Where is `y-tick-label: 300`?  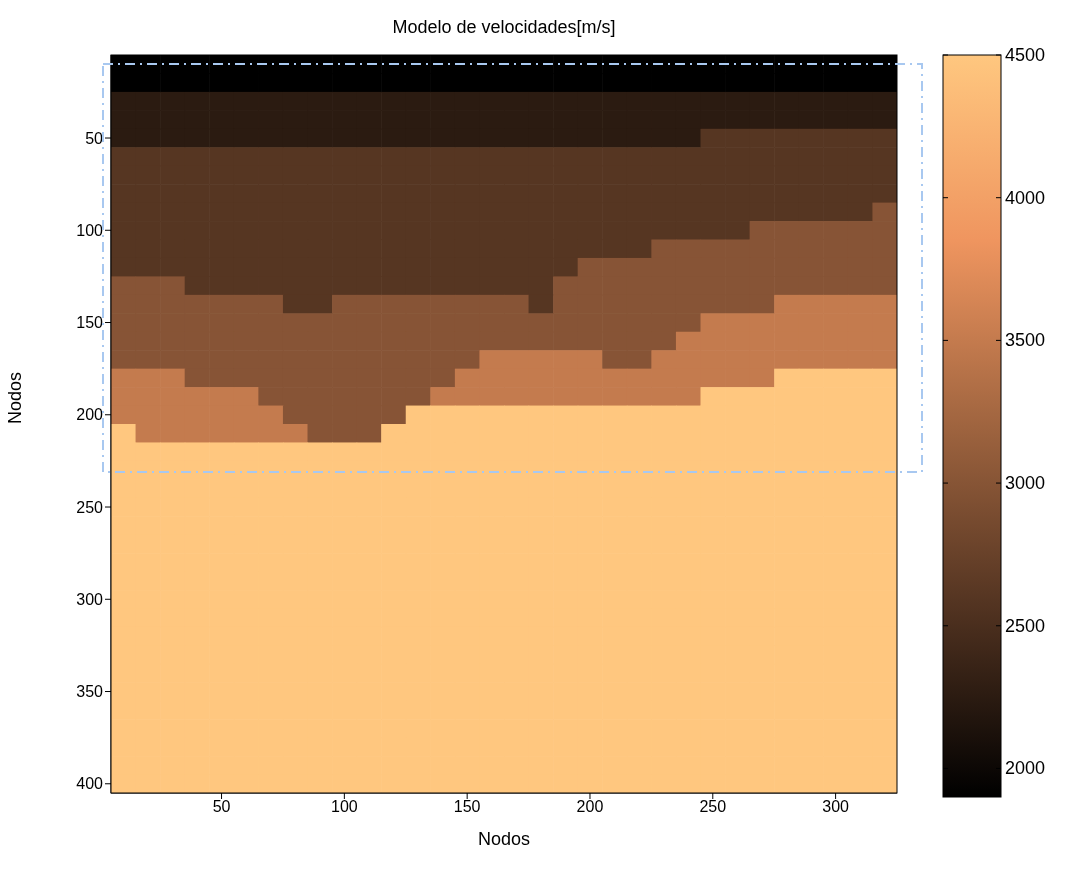 y-tick-label: 300 is located at coordinates (90, 599).